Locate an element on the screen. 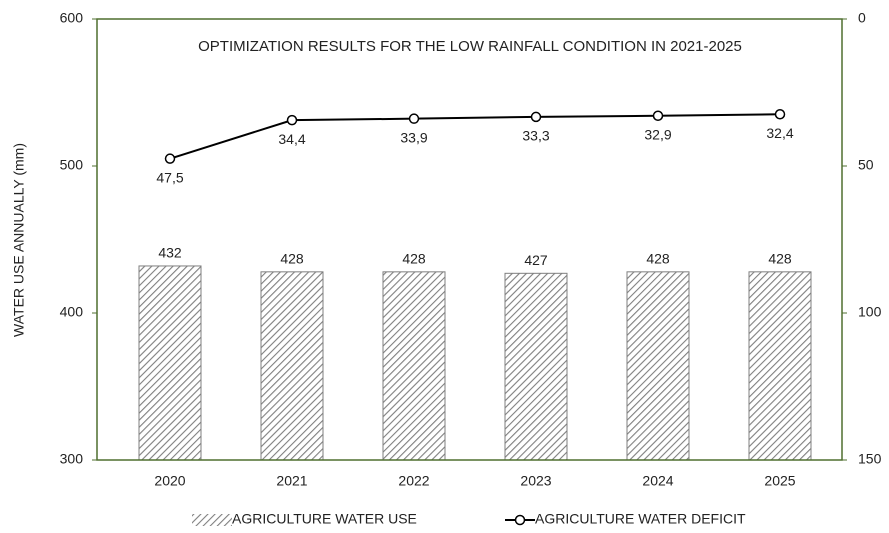 The height and width of the screenshot is (533, 889). data-label: 34,4 is located at coordinates (291, 139).